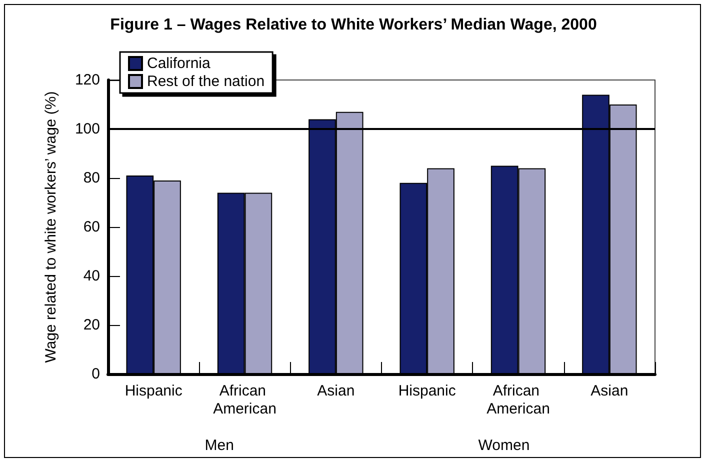 The width and height of the screenshot is (707, 464). Describe the element at coordinates (206, 81) in the screenshot. I see `legend-label: Rest of the nation` at that location.